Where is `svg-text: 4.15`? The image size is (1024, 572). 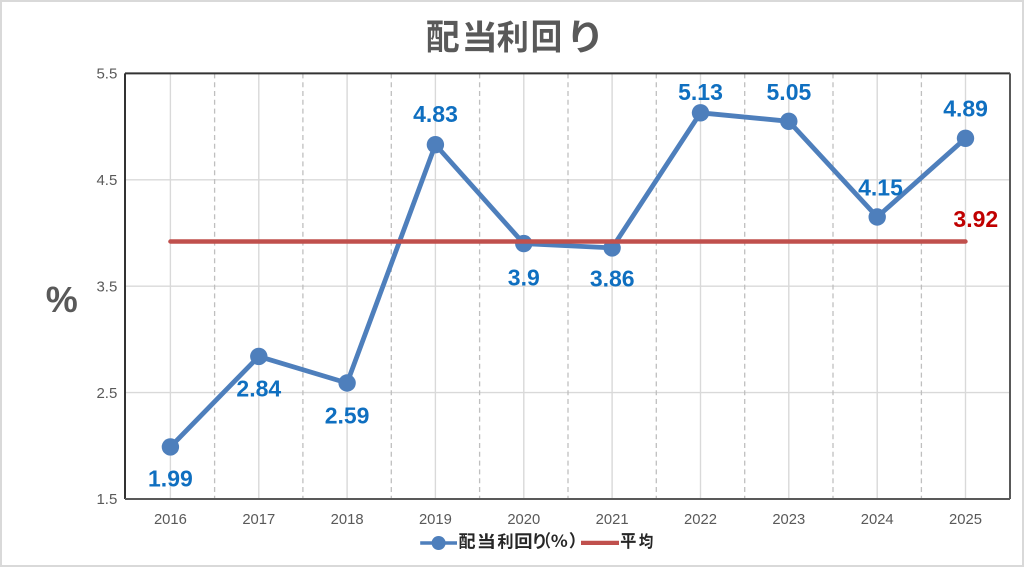 svg-text: 4.15 is located at coordinates (880, 187).